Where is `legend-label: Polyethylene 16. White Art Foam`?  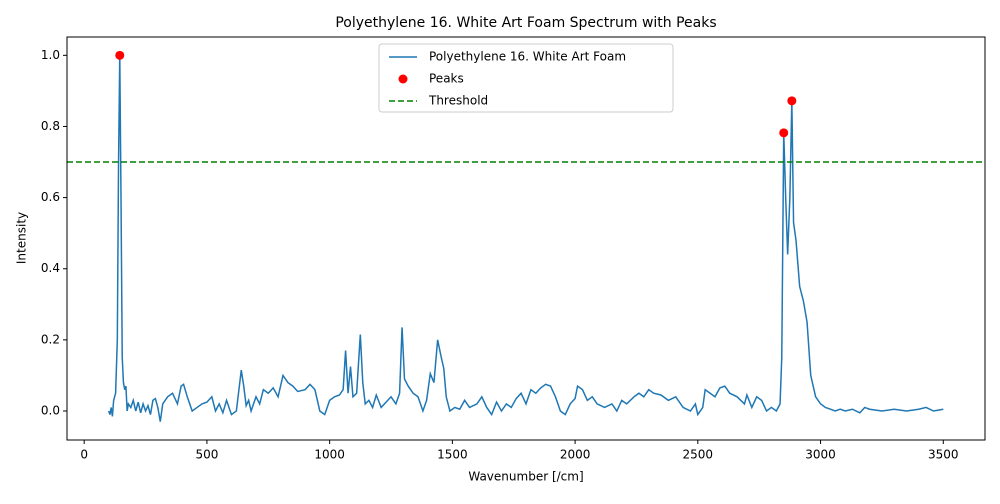
legend-label: Polyethylene 16. White Art Foam is located at coordinates (527, 57).